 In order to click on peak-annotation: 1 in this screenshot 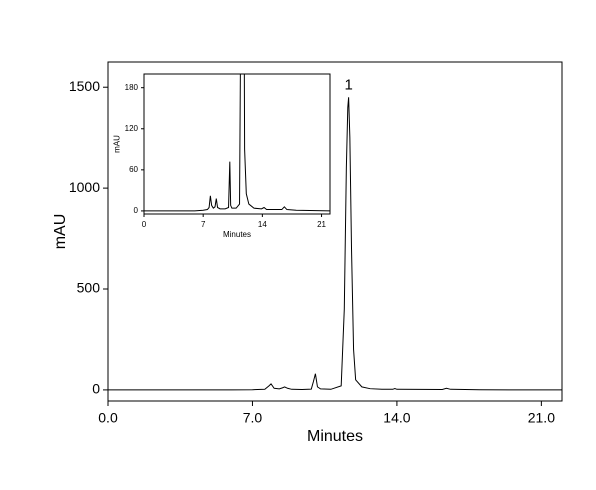, I will do `click(348, 84)`.